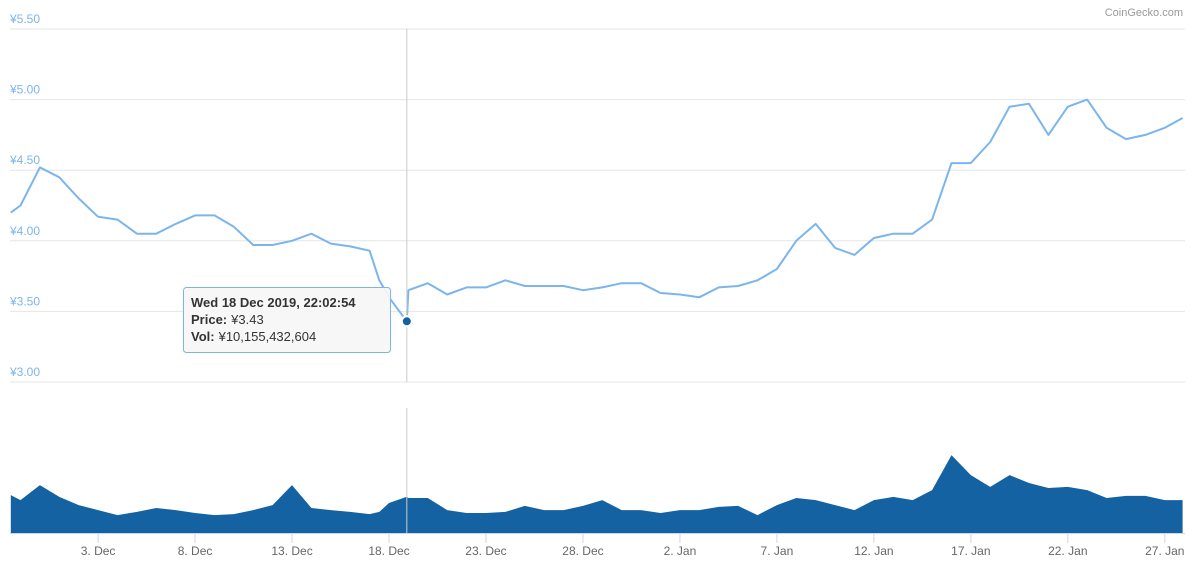  What do you see at coordinates (1067, 551) in the screenshot?
I see `x-tick-label: 22. Jan` at bounding box center [1067, 551].